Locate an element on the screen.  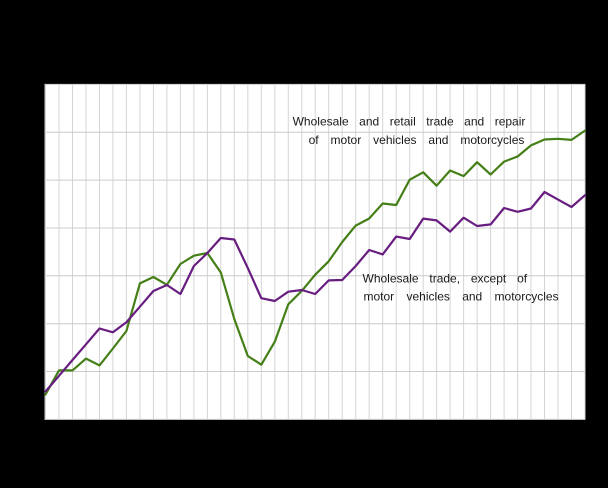
svg-text: motor vehicles and motorcycles is located at coordinates (461, 297).